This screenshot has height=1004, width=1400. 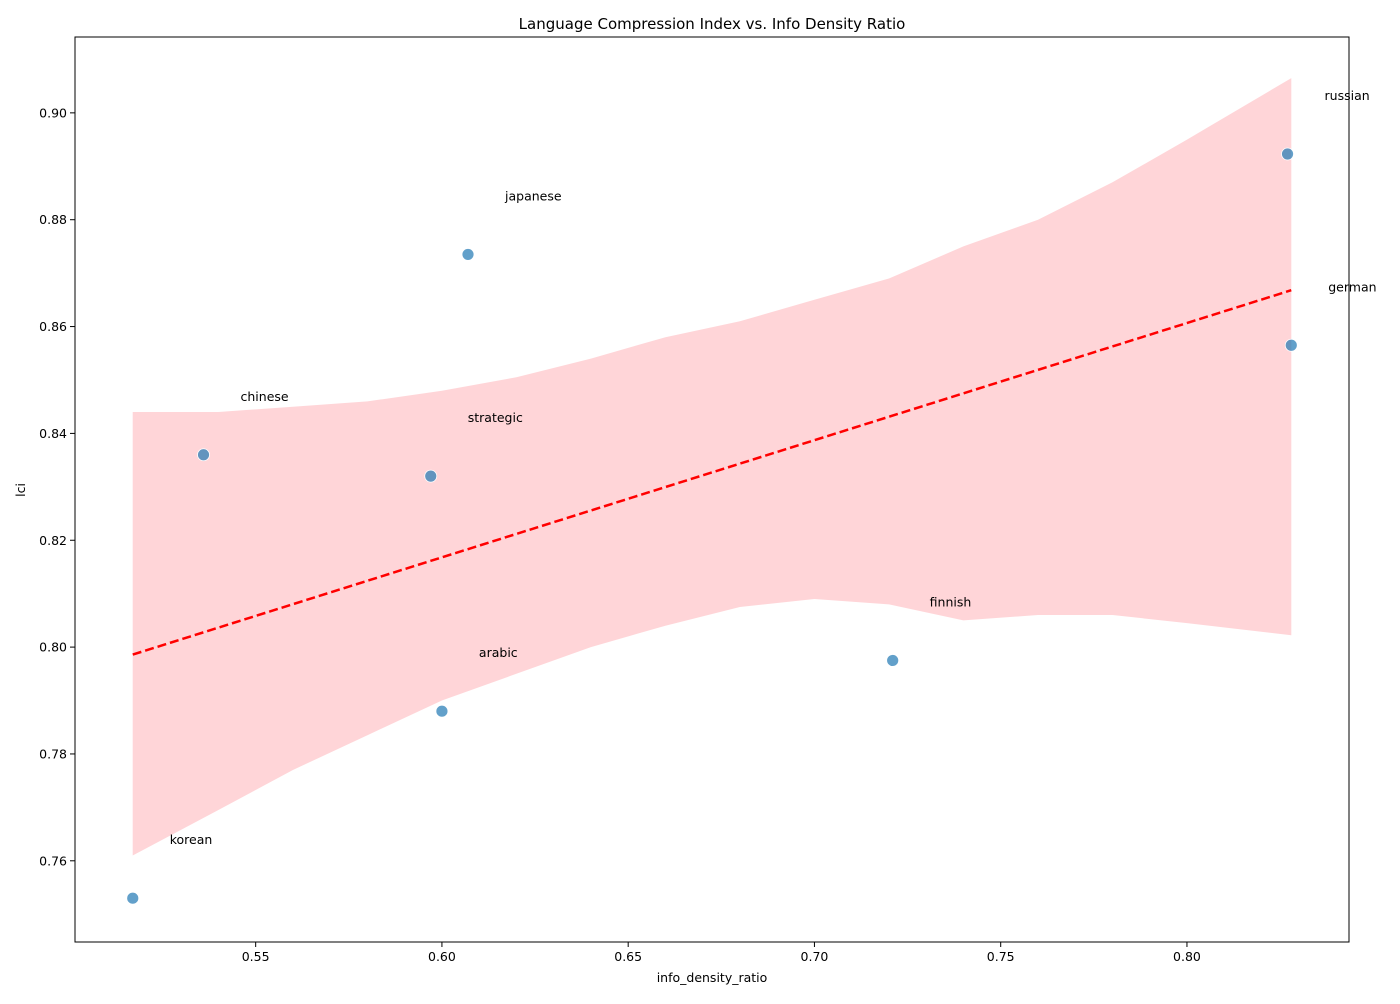 I want to click on y-tick-label: 0.84, so click(x=53, y=433).